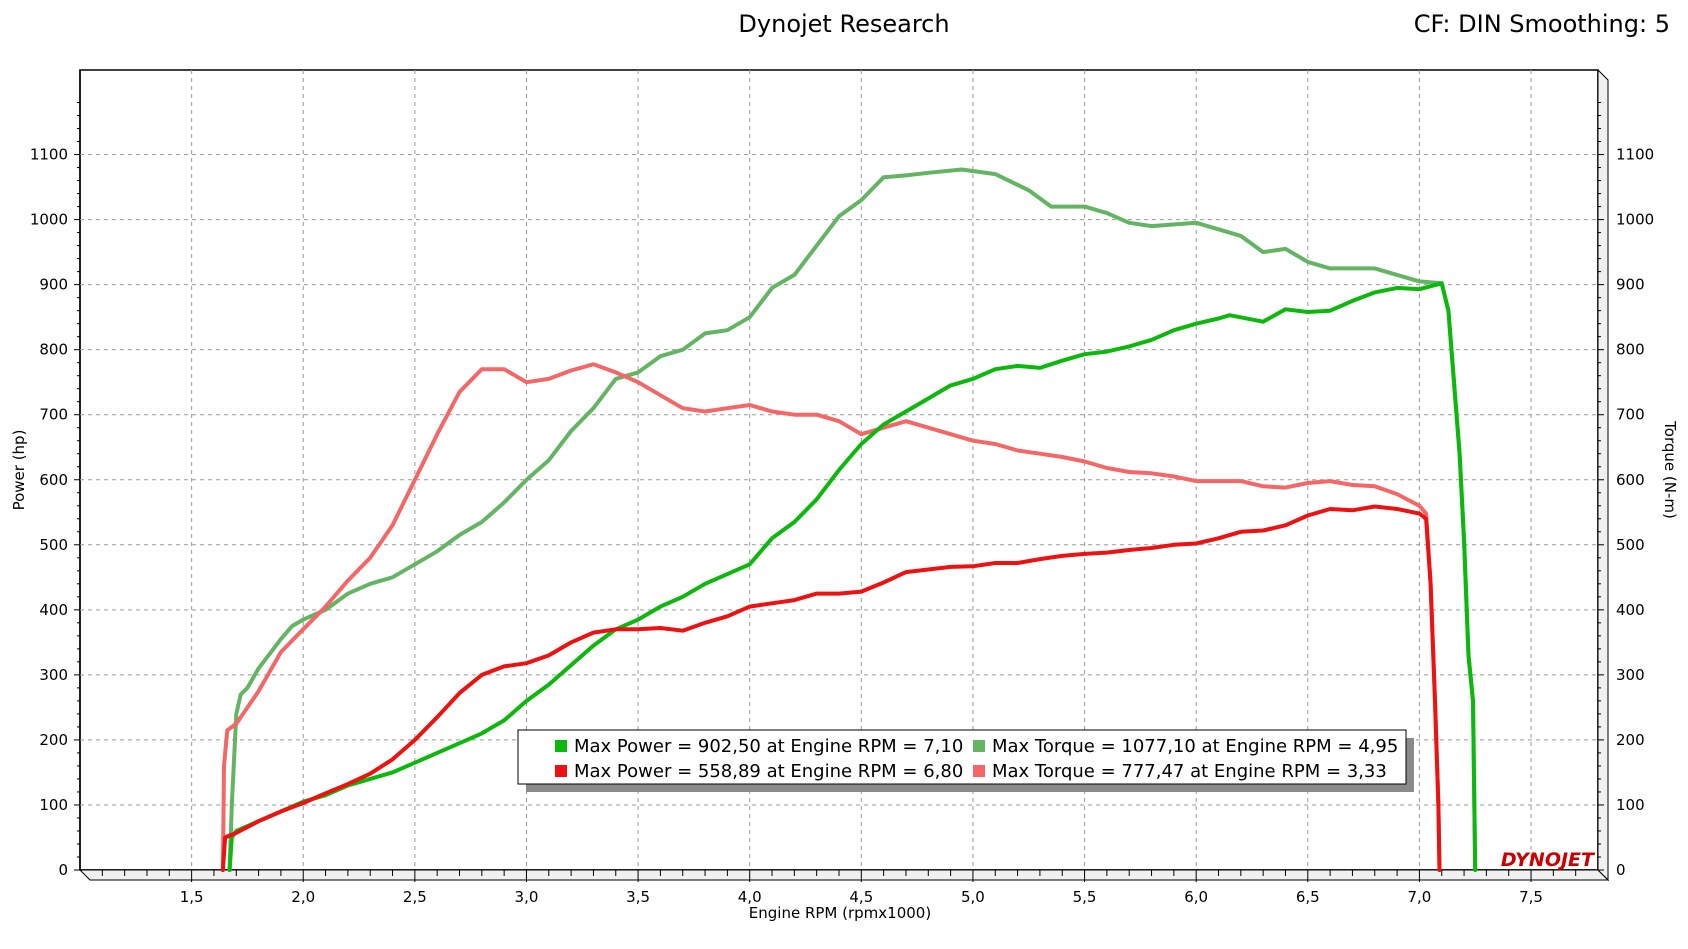 Image resolution: width=1688 pixels, height=949 pixels. What do you see at coordinates (1630, 675) in the screenshot?
I see `y-tick-label-right: 300` at bounding box center [1630, 675].